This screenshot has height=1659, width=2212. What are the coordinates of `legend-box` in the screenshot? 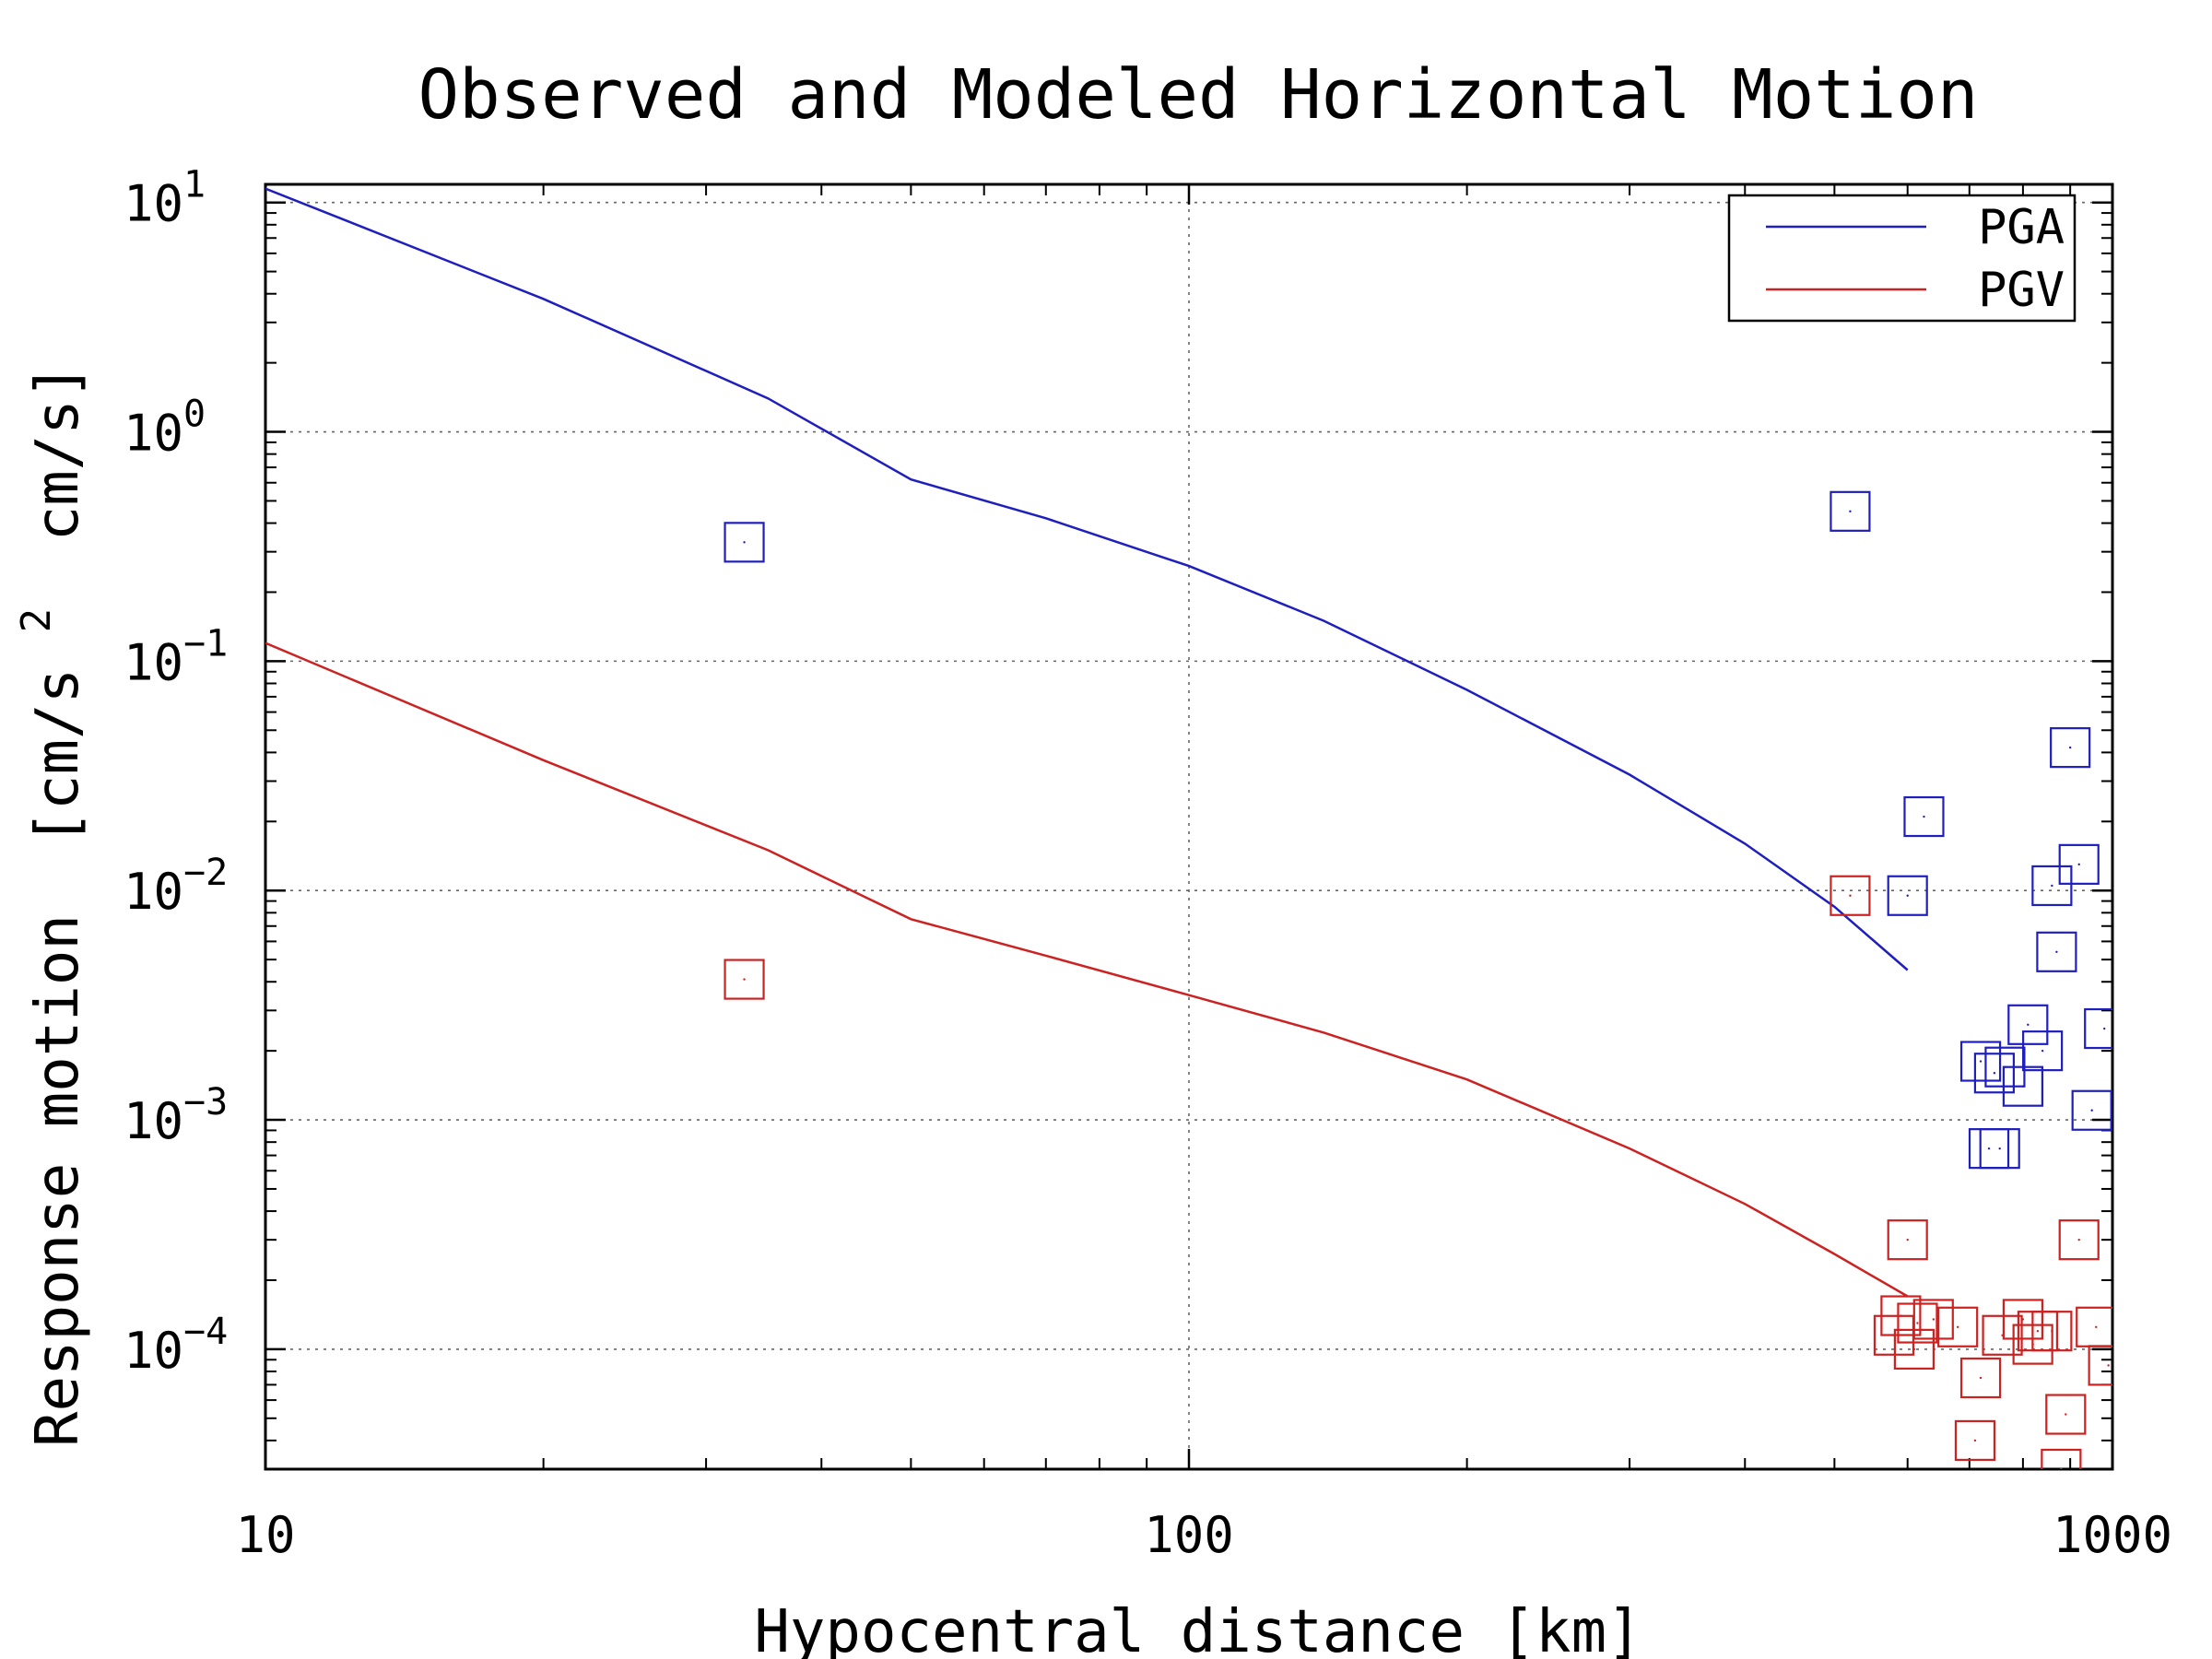 It's located at (1902, 258).